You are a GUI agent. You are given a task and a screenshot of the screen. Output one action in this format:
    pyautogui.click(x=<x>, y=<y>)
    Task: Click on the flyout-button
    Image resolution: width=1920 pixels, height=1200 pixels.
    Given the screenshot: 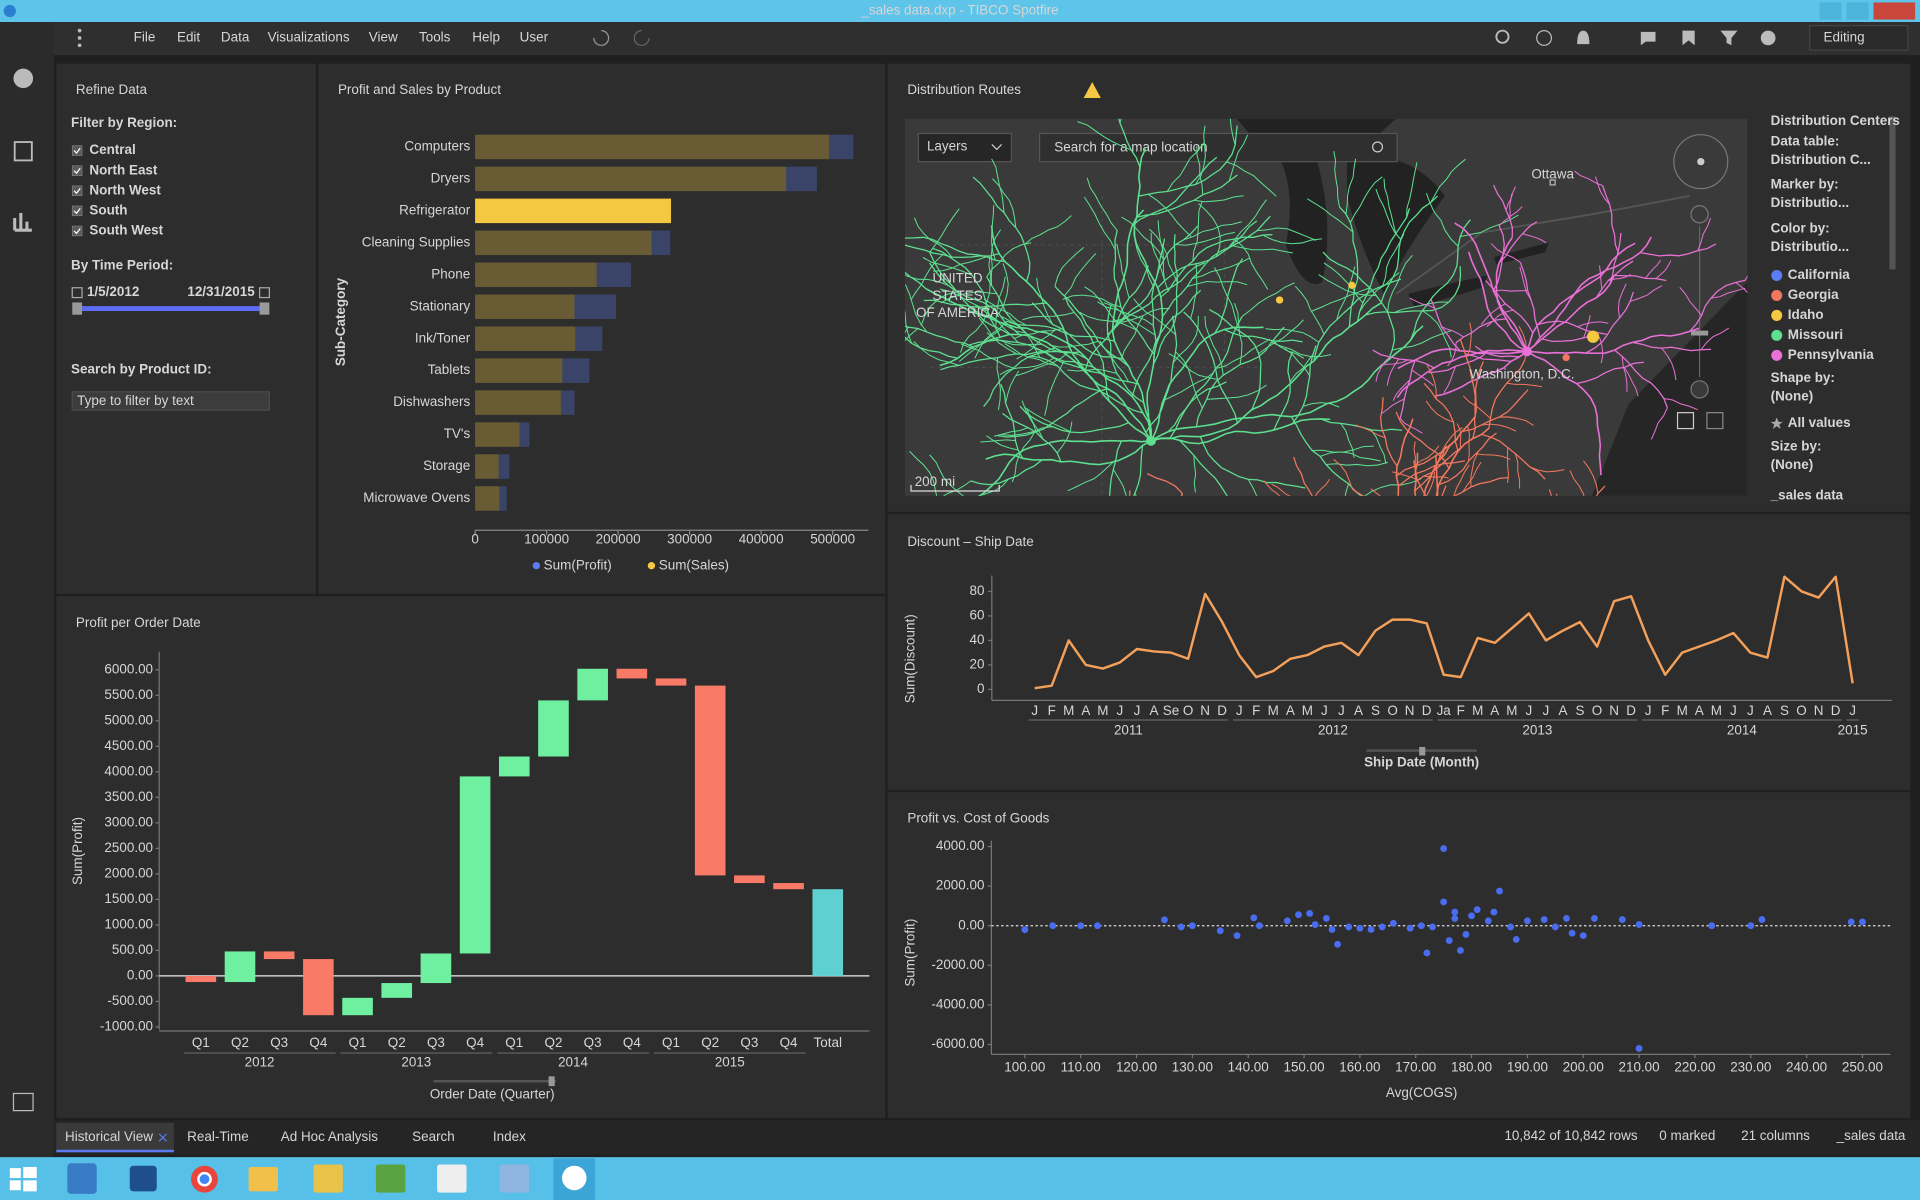 What is the action you would take?
    pyautogui.click(x=23, y=1102)
    